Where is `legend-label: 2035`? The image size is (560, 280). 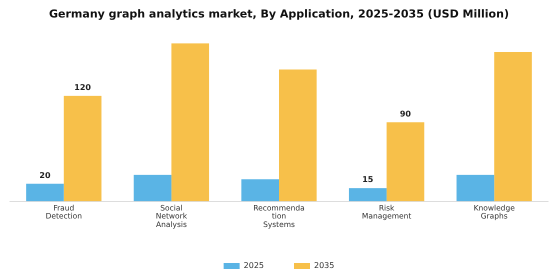
legend-label: 2035 is located at coordinates (324, 265).